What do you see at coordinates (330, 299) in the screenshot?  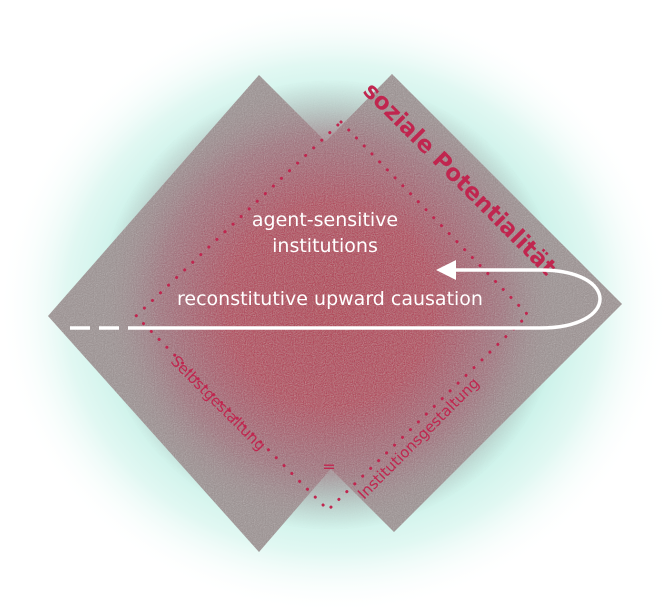 I see `arrow-label: reconstitutive upward causation` at bounding box center [330, 299].